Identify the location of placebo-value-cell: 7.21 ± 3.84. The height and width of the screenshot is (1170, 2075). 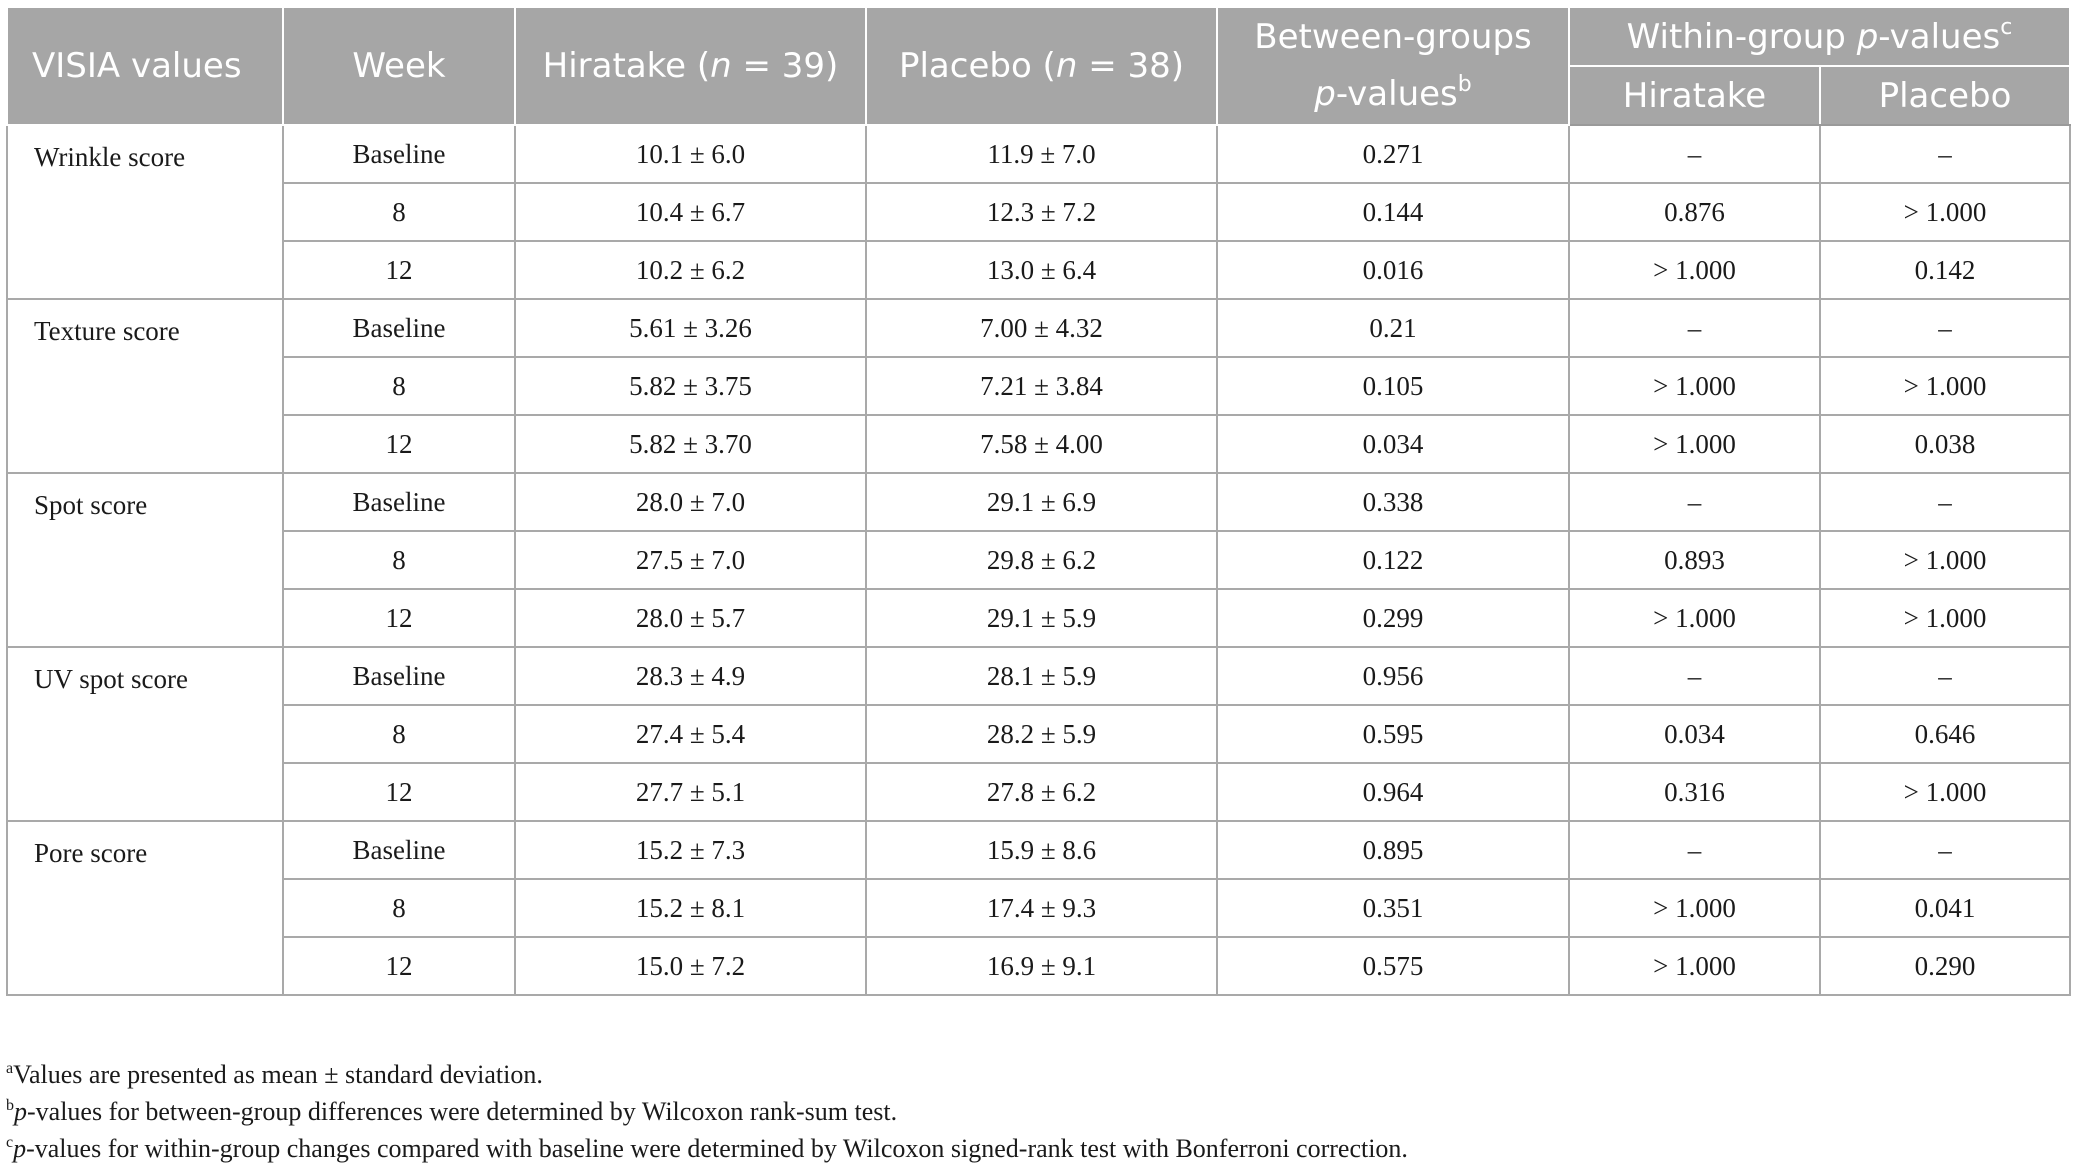
(1041, 386).